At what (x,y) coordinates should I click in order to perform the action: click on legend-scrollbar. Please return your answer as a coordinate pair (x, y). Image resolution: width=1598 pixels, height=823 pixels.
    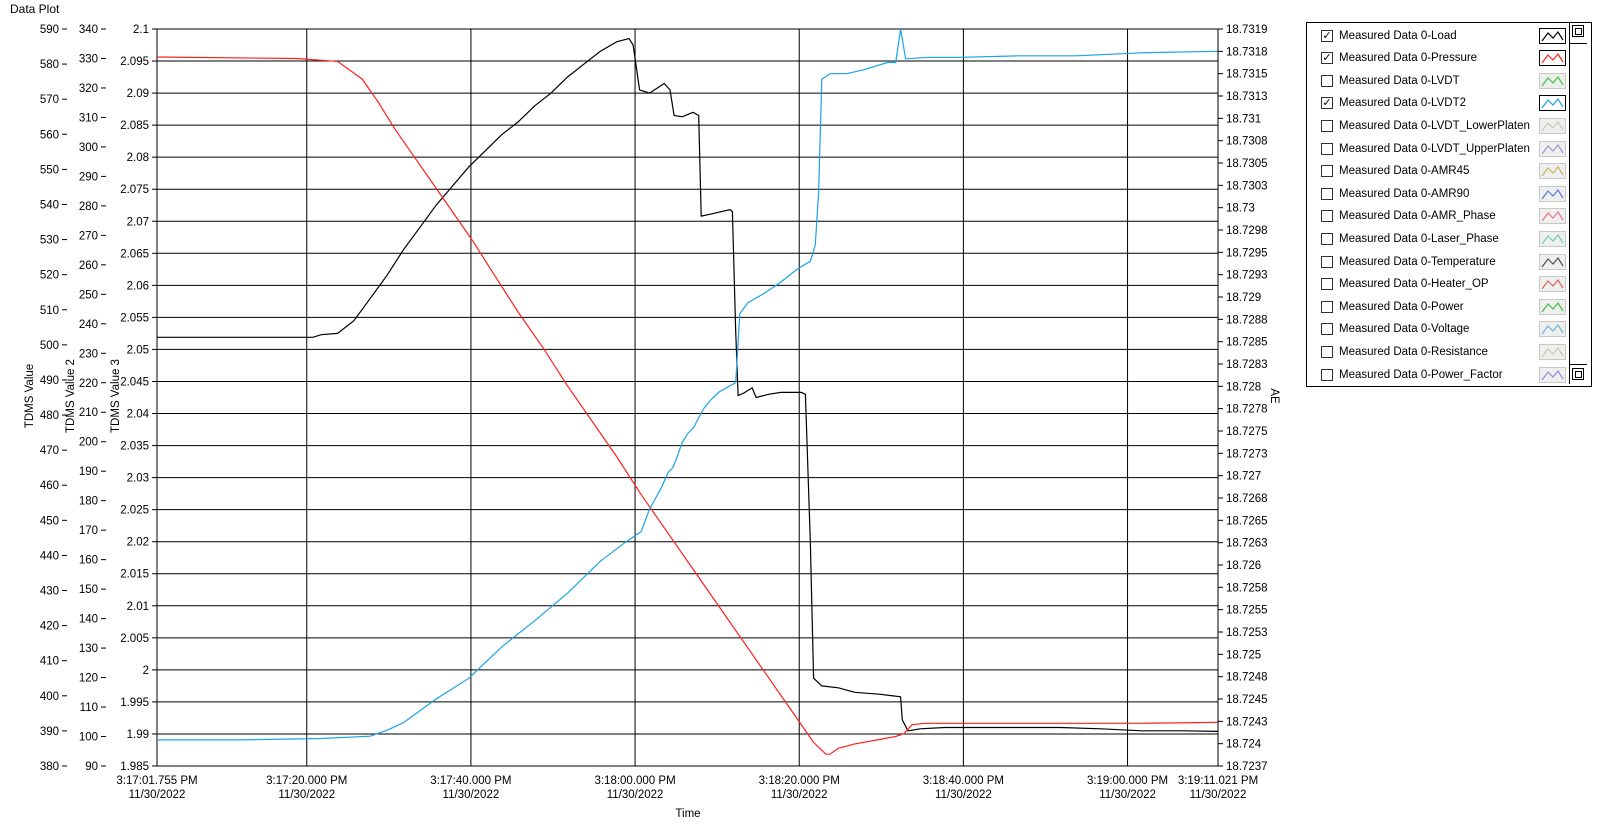
    Looking at the image, I should click on (1578, 203).